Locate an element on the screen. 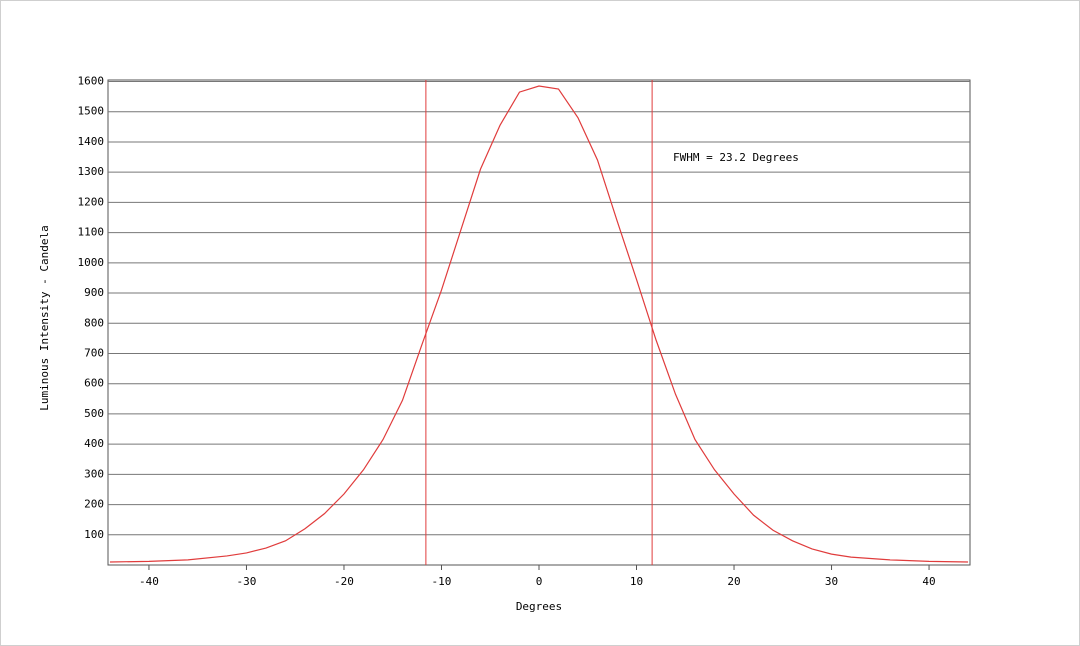 The image size is (1080, 646). y-tick-label: 1500 is located at coordinates (91, 111).